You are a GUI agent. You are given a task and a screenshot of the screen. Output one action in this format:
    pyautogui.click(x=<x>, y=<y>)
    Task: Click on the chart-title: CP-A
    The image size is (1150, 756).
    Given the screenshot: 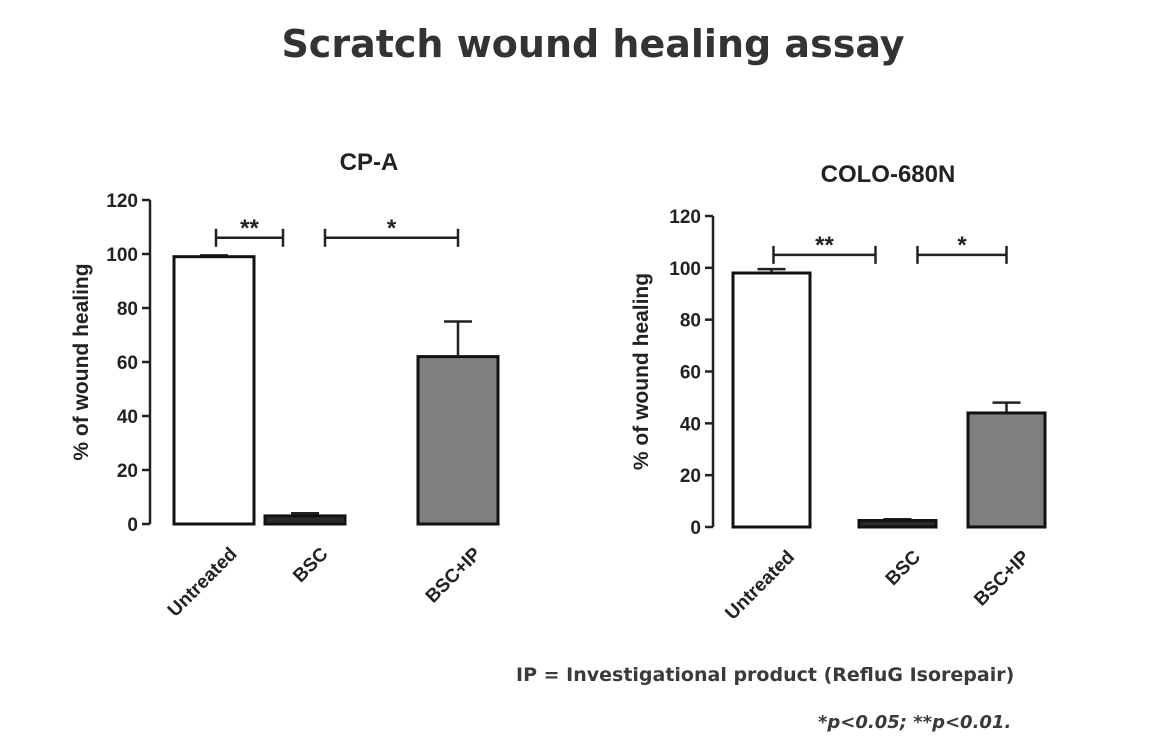 What is the action you would take?
    pyautogui.click(x=369, y=162)
    